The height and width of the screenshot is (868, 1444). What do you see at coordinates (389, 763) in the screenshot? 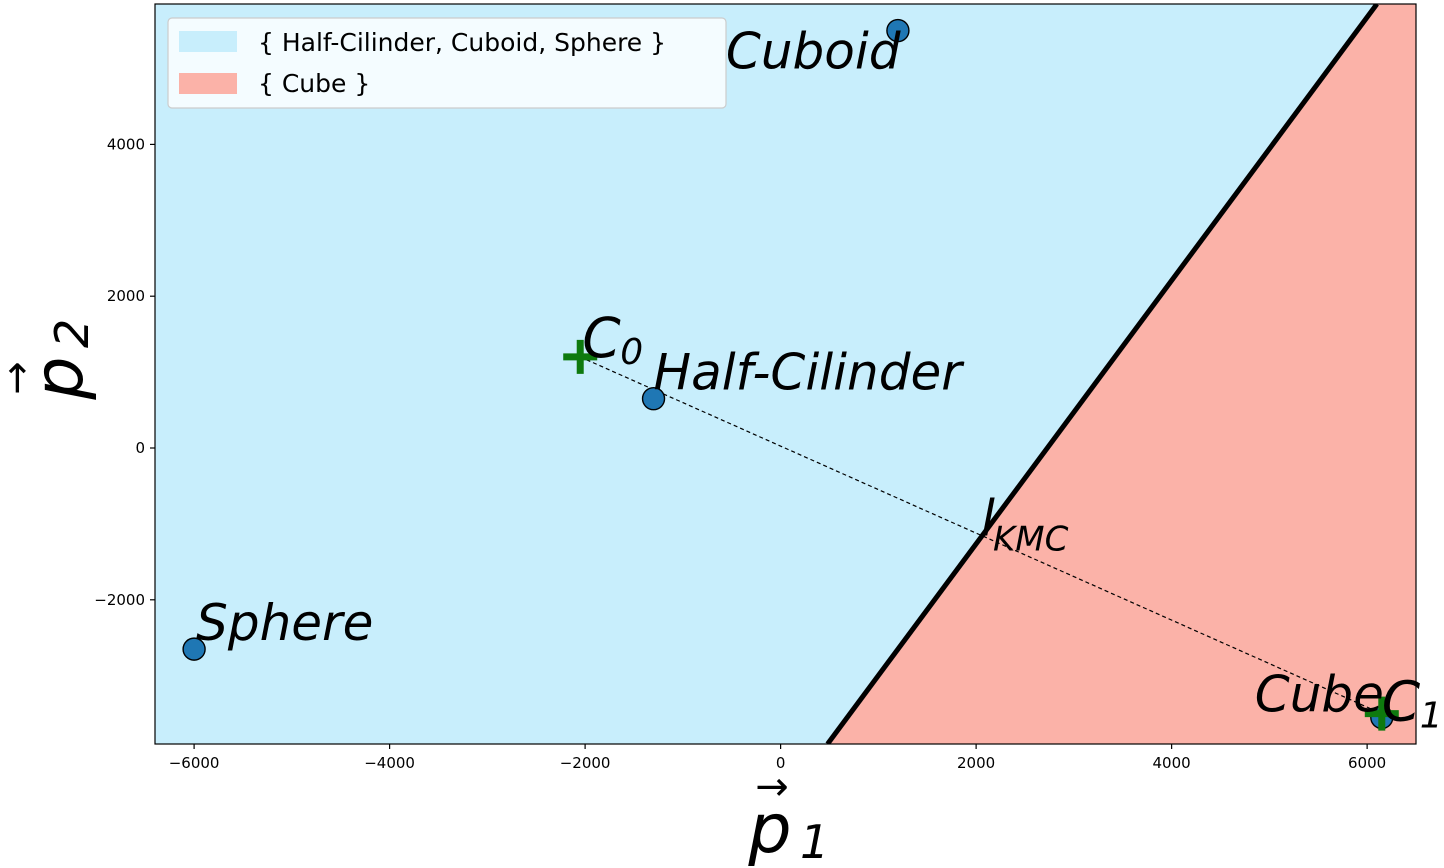
I see `x-tick-label: −4000` at bounding box center [389, 763].